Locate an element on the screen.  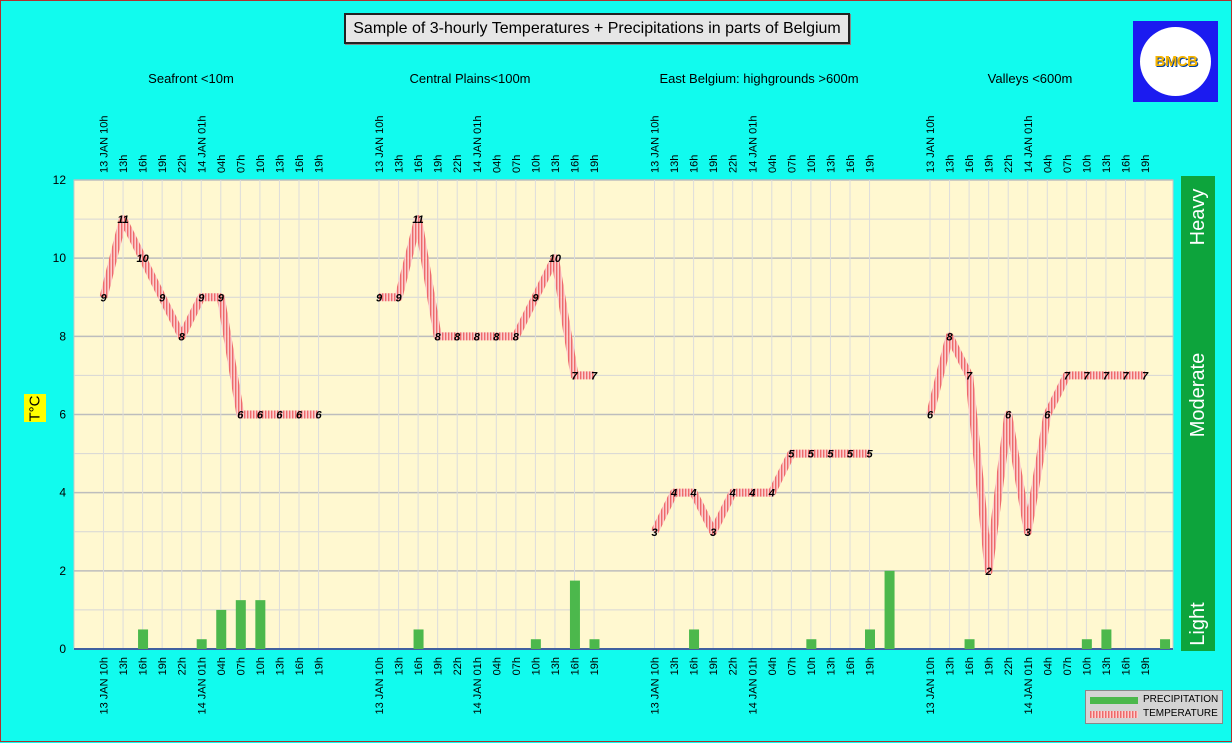
group-title: East Belgium: highgrounds >600m is located at coordinates (758, 78).